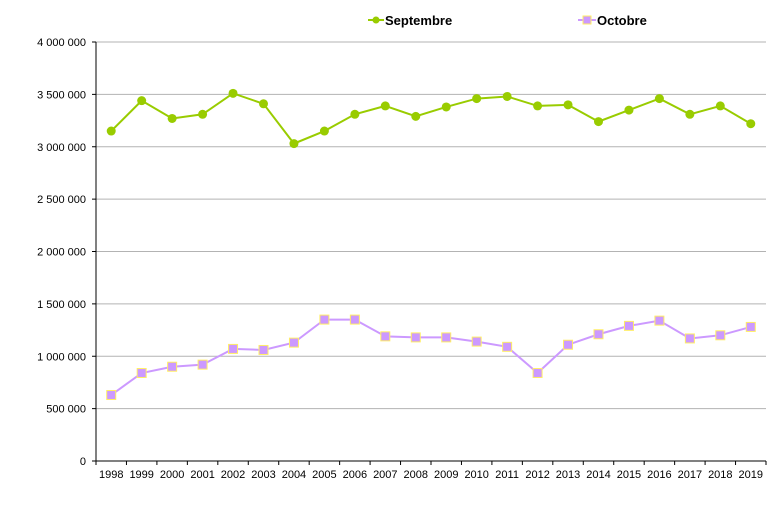 This screenshot has height=516, width=770. I want to click on y-tick-label: 4 000 000, so click(61, 43).